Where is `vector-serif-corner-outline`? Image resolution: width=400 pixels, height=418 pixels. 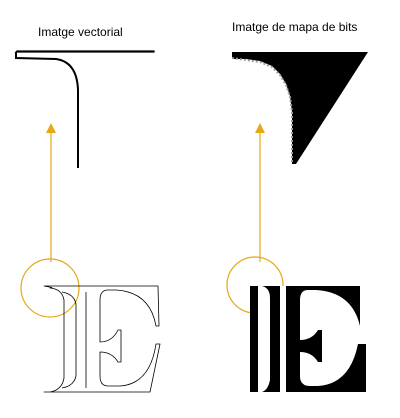
vector-serif-corner-outline is located at coordinates (84, 51).